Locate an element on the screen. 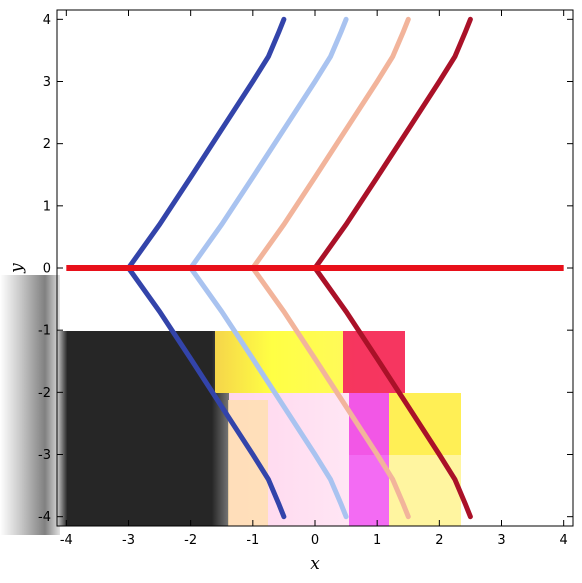  x-tick-label: 3 is located at coordinates (501, 540).